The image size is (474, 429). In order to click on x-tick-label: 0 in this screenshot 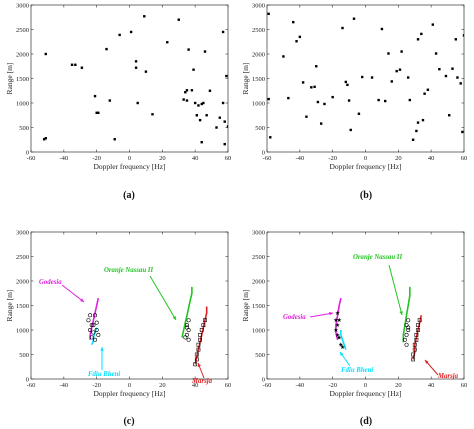, I will do `click(365, 158)`.